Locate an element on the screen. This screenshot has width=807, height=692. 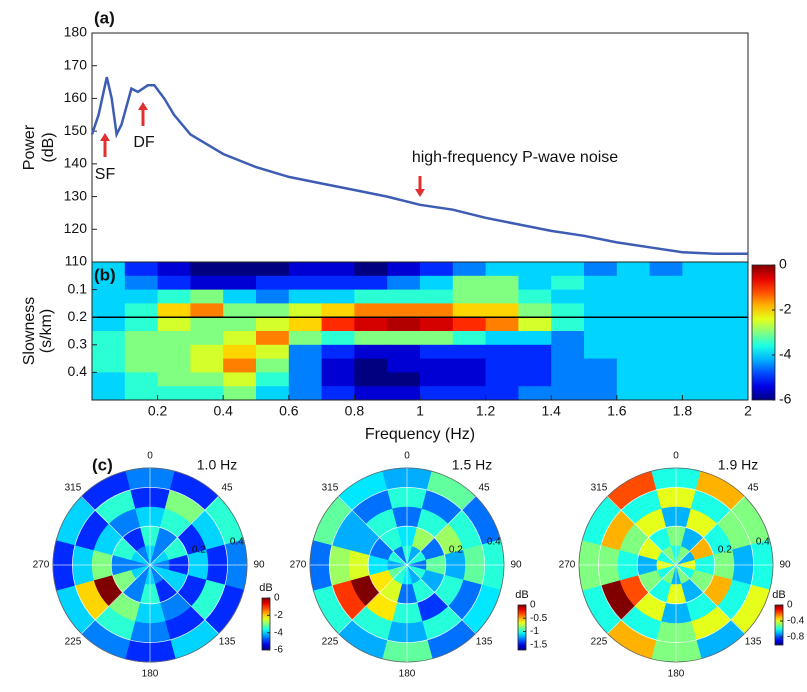
theta-tick-label: 315 is located at coordinates (73, 488).